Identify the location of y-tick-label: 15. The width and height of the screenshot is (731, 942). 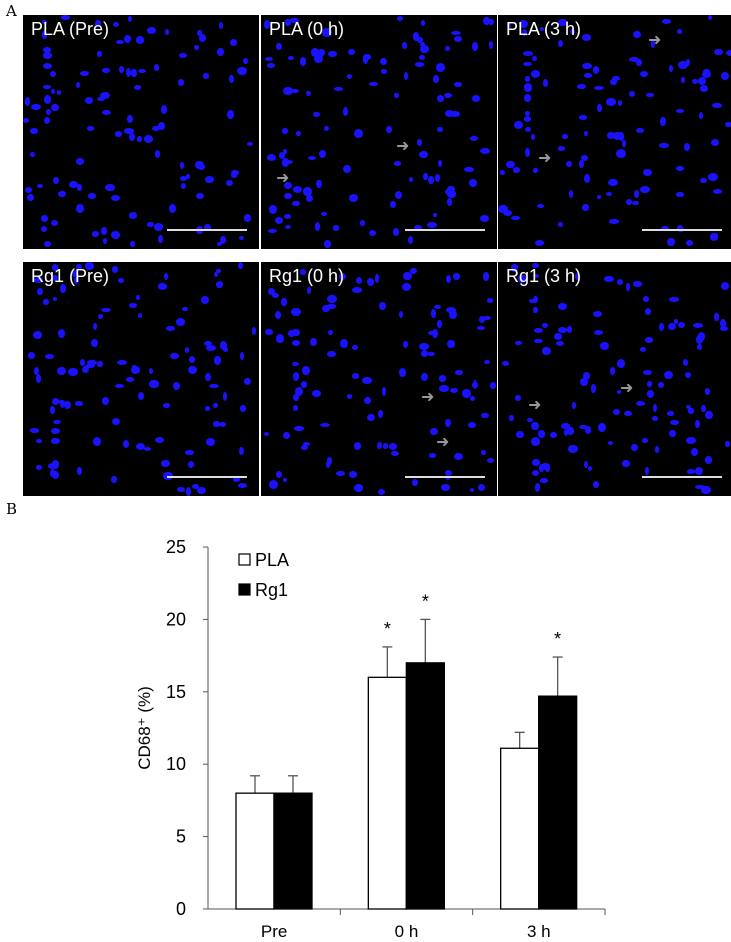
(176, 692).